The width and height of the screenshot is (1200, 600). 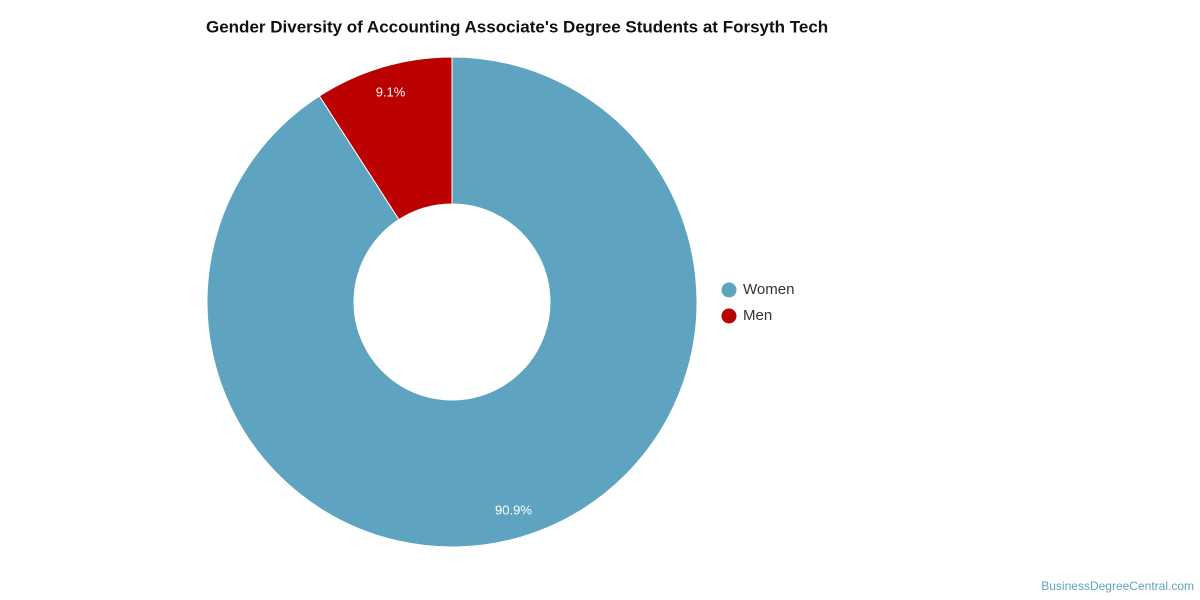 I want to click on legend-label: Women, so click(x=768, y=289).